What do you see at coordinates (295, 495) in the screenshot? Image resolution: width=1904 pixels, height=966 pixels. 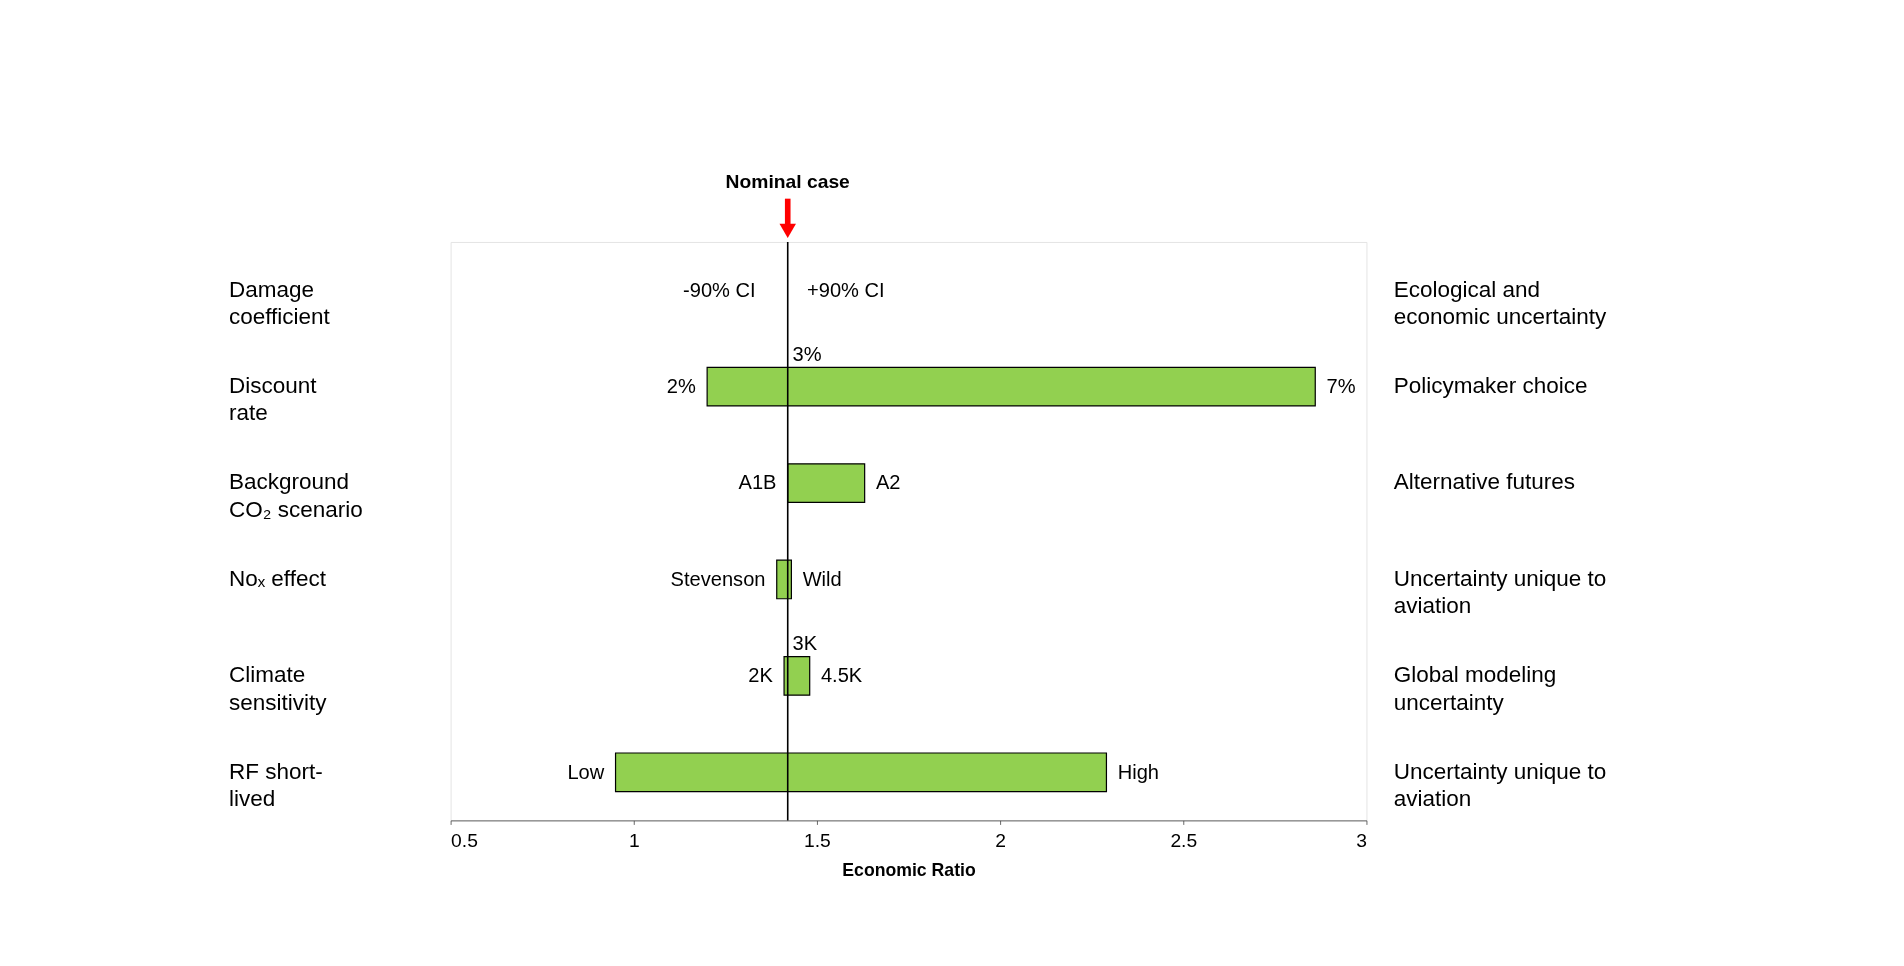 I see `y-tick-label: Background CO₂ scenario` at bounding box center [295, 495].